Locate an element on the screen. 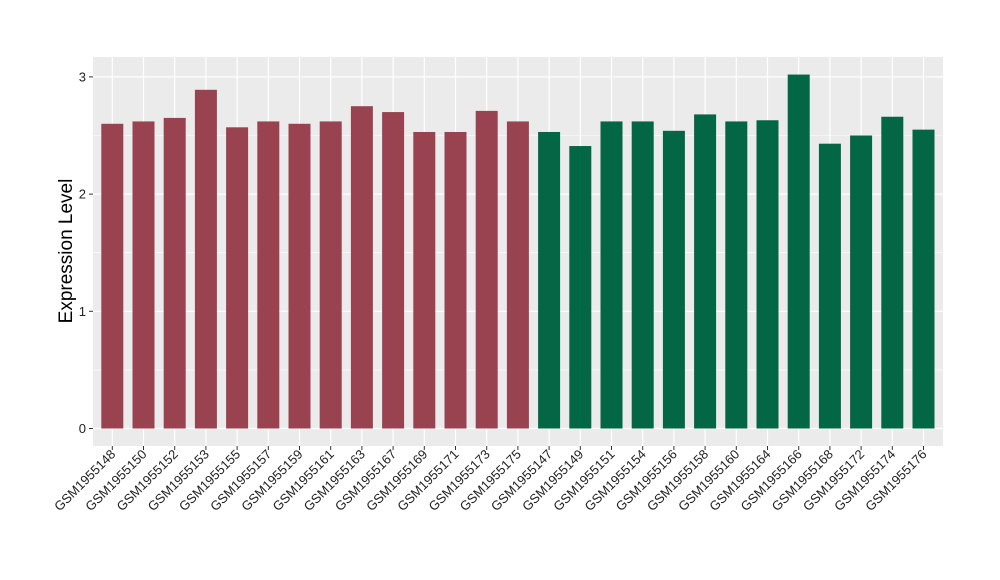 The width and height of the screenshot is (1000, 580). bar-GSM1955161 is located at coordinates (330, 275).